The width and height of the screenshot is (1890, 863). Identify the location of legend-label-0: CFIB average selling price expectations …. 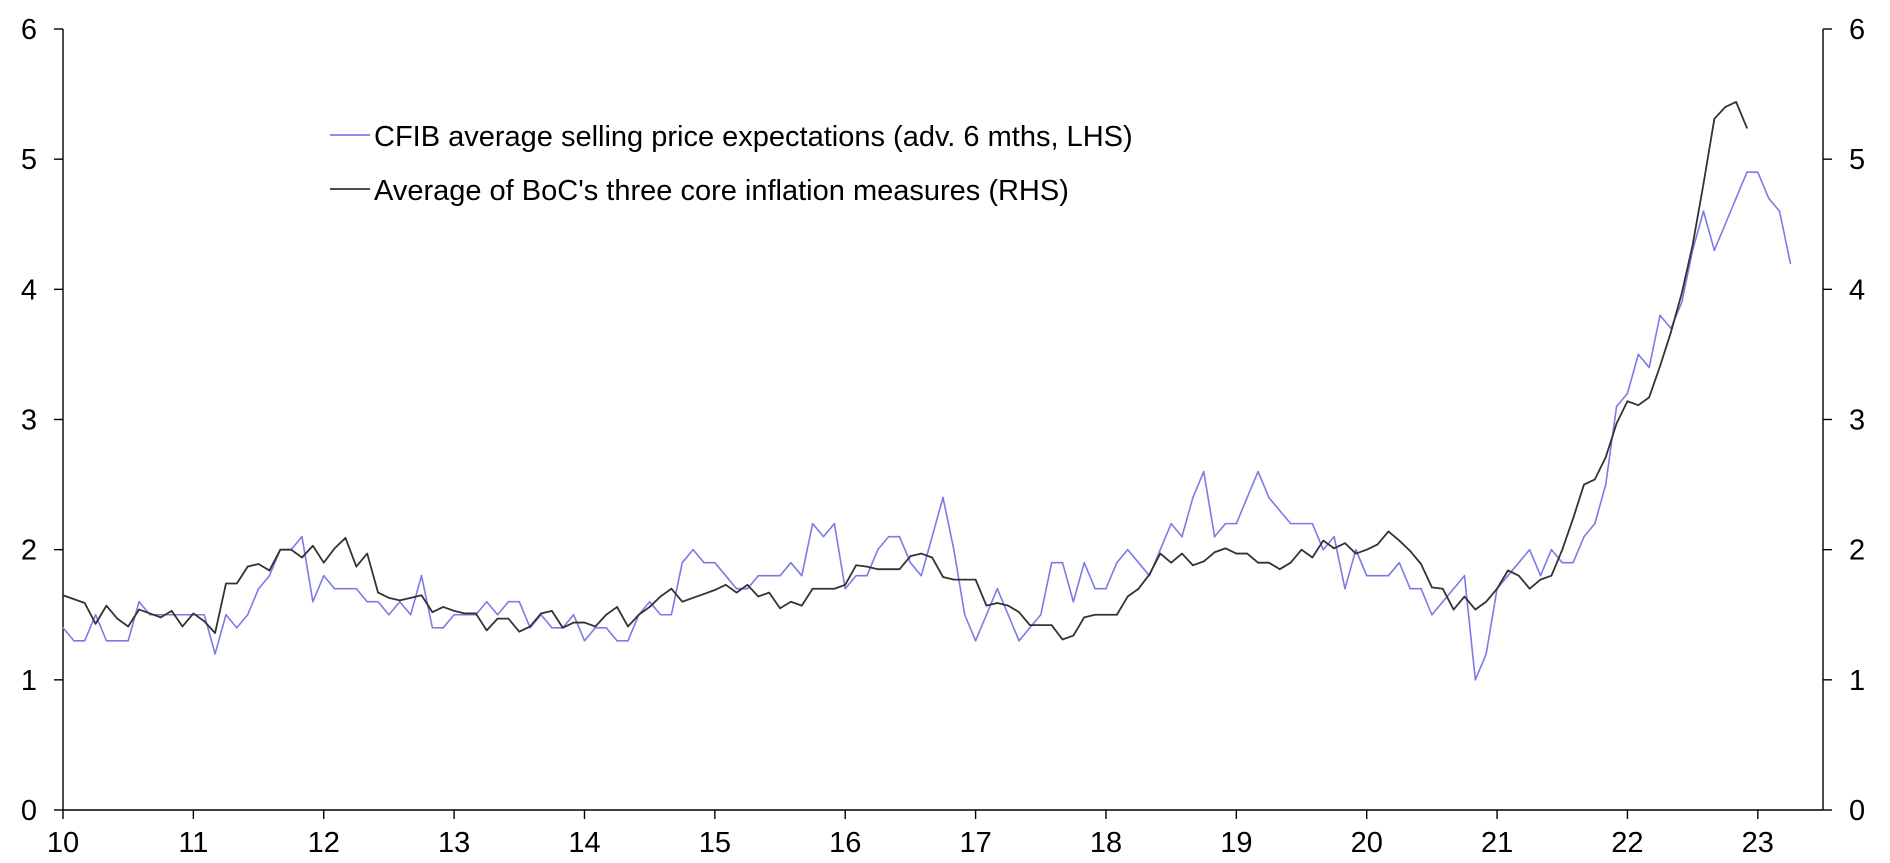
(753, 137).